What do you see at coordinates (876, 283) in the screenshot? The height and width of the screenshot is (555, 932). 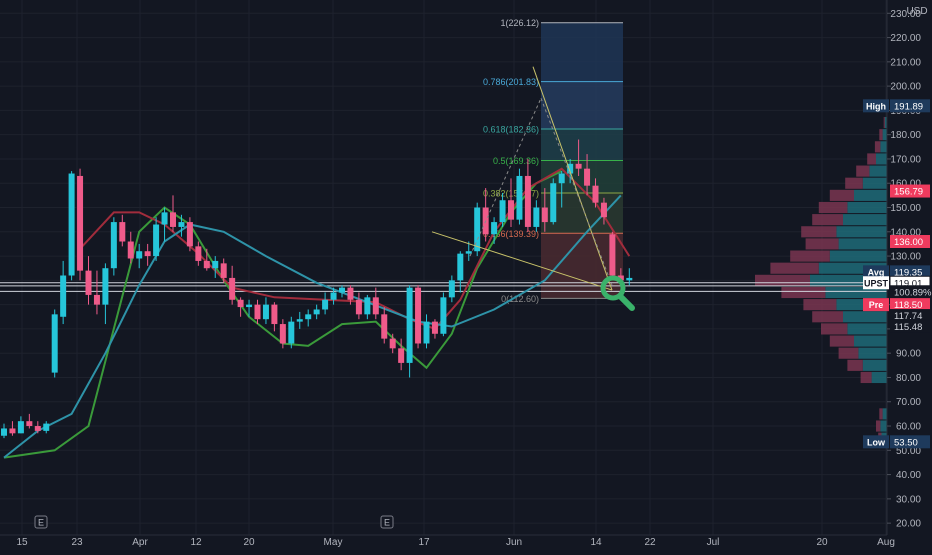 I see `price-label-name: UPST` at bounding box center [876, 283].